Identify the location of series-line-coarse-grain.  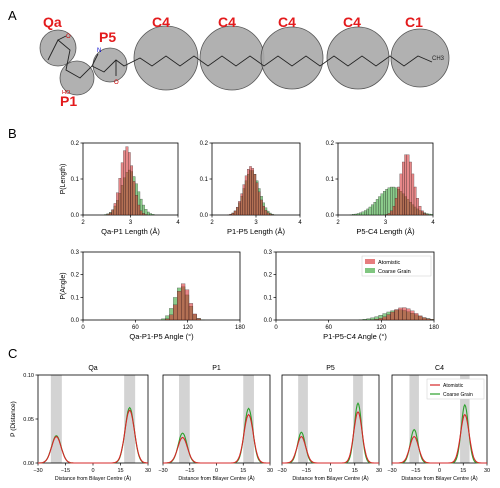
(330, 433).